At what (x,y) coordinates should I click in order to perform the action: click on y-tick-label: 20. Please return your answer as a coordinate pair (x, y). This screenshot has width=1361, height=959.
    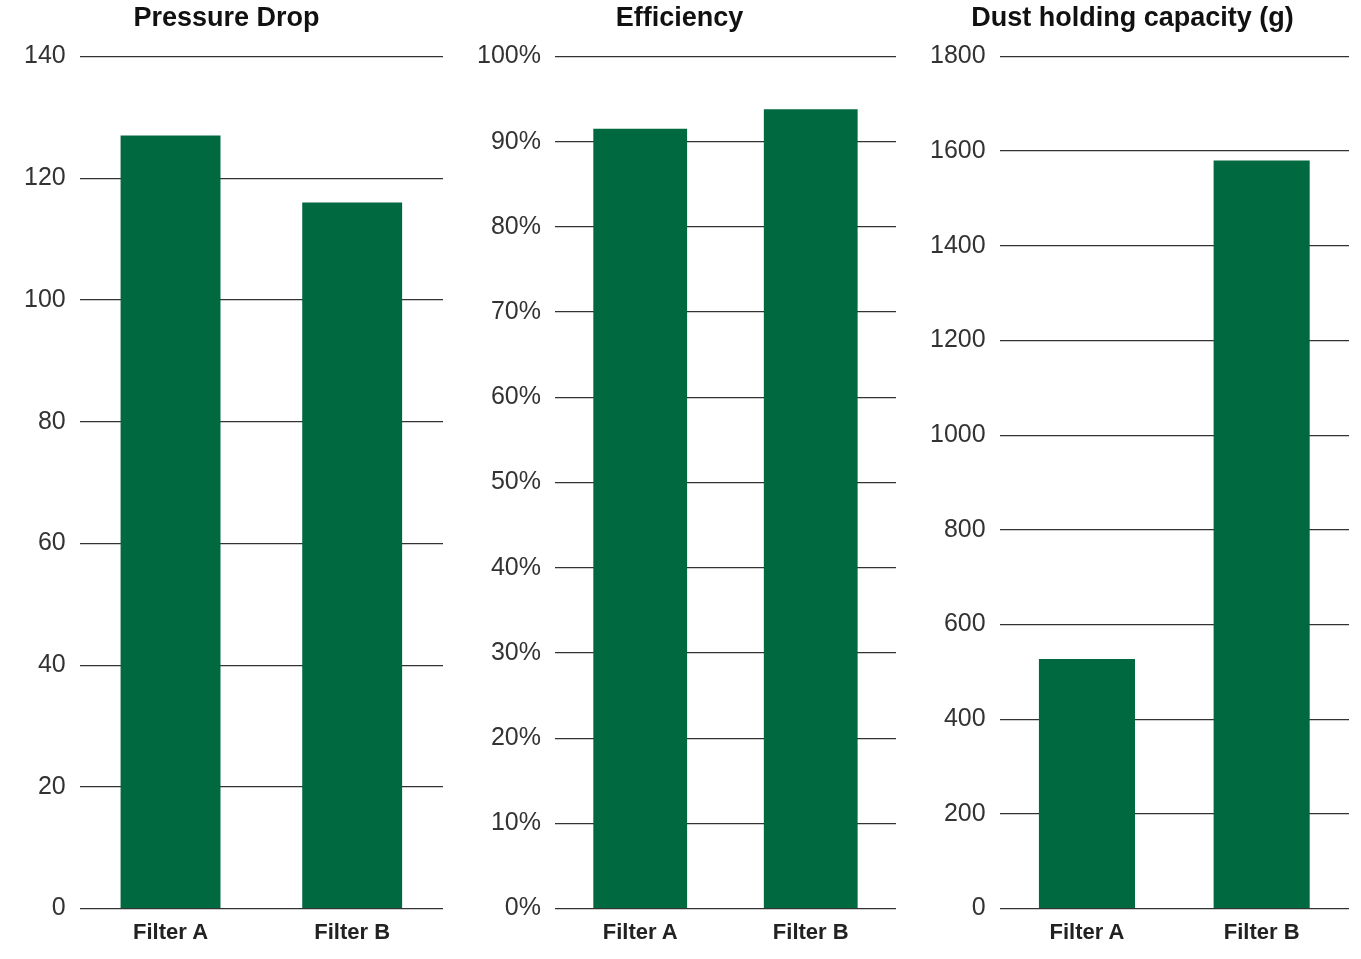
    Looking at the image, I should click on (51, 784).